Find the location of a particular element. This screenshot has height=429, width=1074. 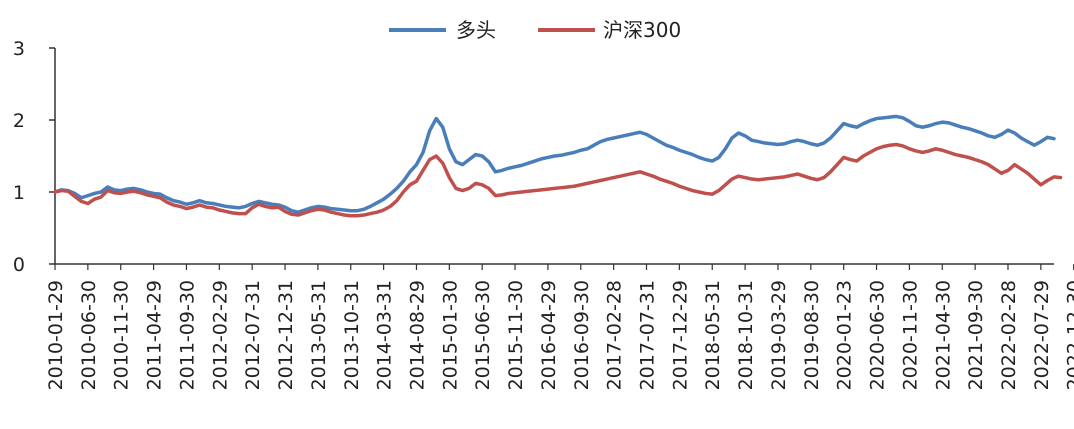

x-tick-label: 2017-07-31 is located at coordinates (648, 335).